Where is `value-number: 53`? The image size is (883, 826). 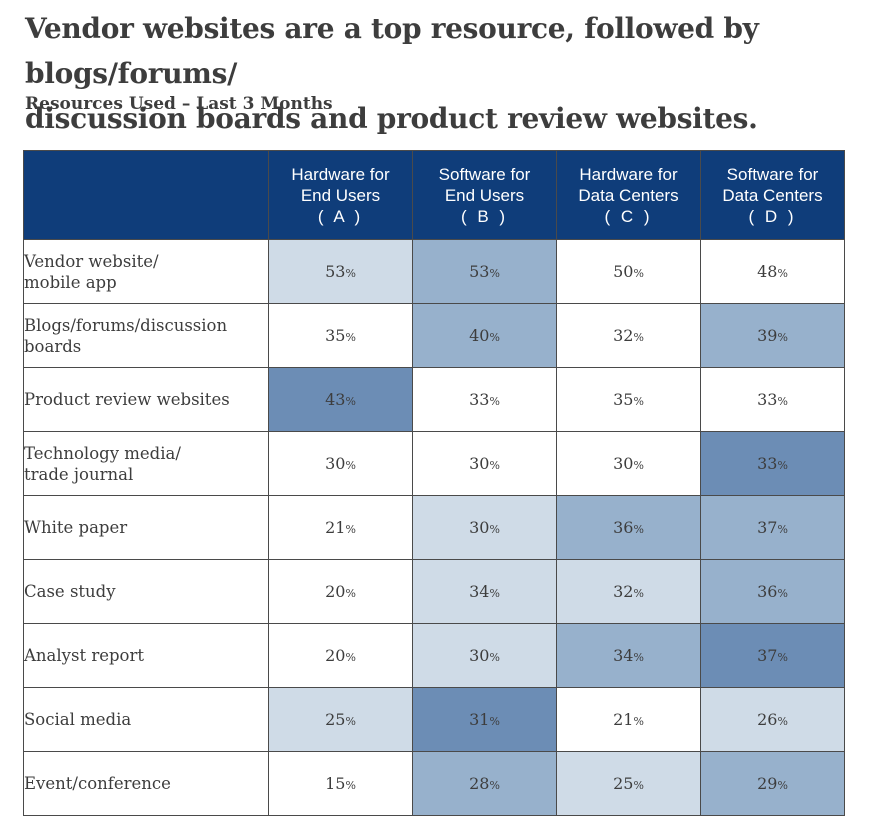
value-number: 53 is located at coordinates (335, 271).